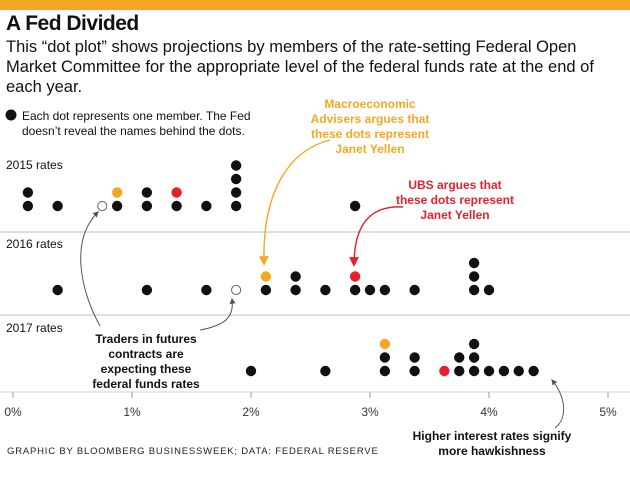  What do you see at coordinates (310, 405) in the screenshot?
I see `x-axis-ticks: 0% 1% 2% 3% 4% 5%` at bounding box center [310, 405].